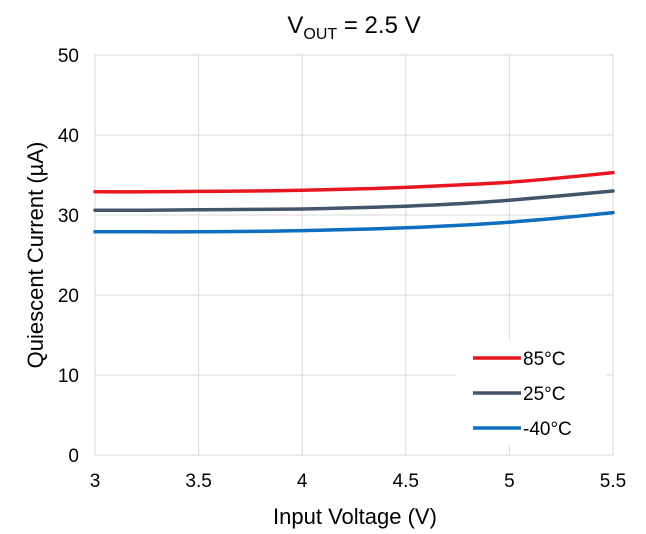 The height and width of the screenshot is (534, 646). I want to click on legend: 85°C 25°C -40°C, so click(531, 392).